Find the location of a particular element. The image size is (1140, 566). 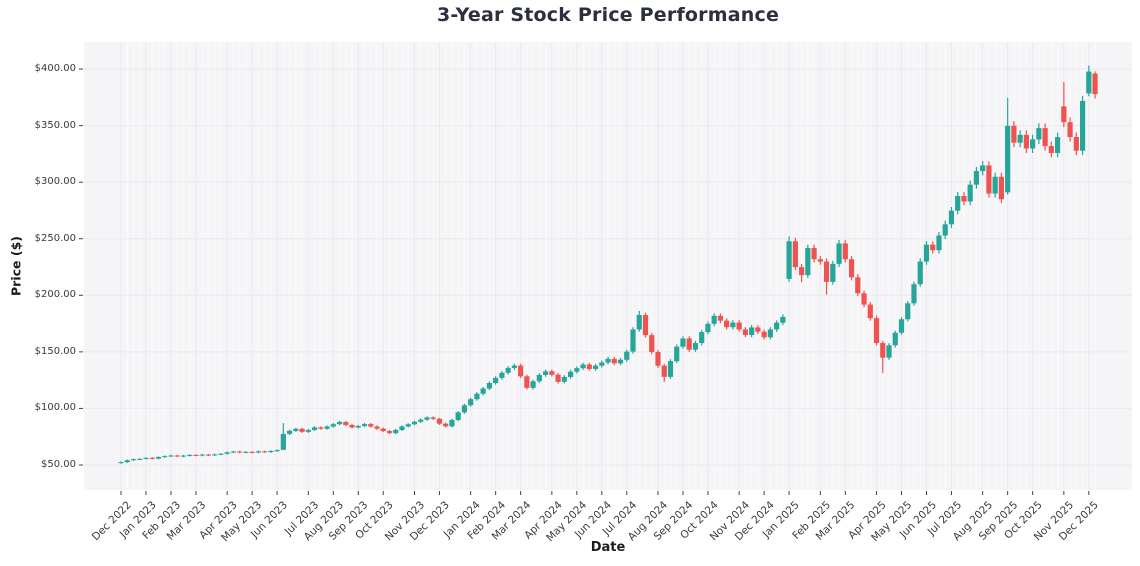

y-tick-label: $200.00 is located at coordinates (55, 295).